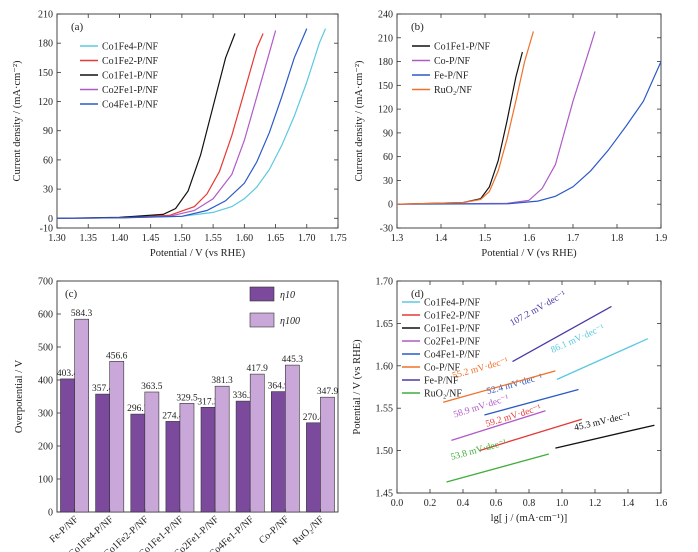 The height and width of the screenshot is (552, 698). Describe the element at coordinates (573, 238) in the screenshot. I see `panel-b-xtick-label: 1.7` at that location.